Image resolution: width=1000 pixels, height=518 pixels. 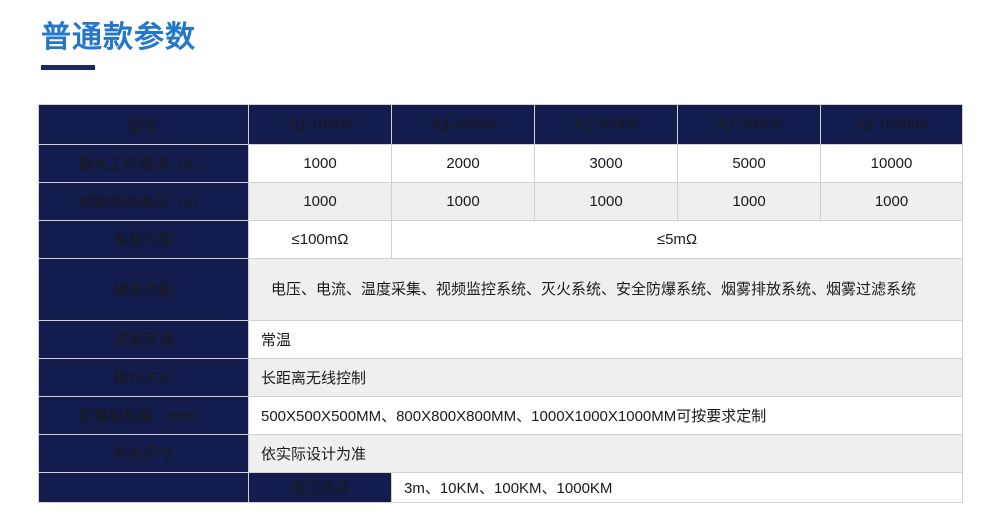 What do you see at coordinates (463, 163) in the screenshot?
I see `cell-max-current-2: 2000` at bounding box center [463, 163].